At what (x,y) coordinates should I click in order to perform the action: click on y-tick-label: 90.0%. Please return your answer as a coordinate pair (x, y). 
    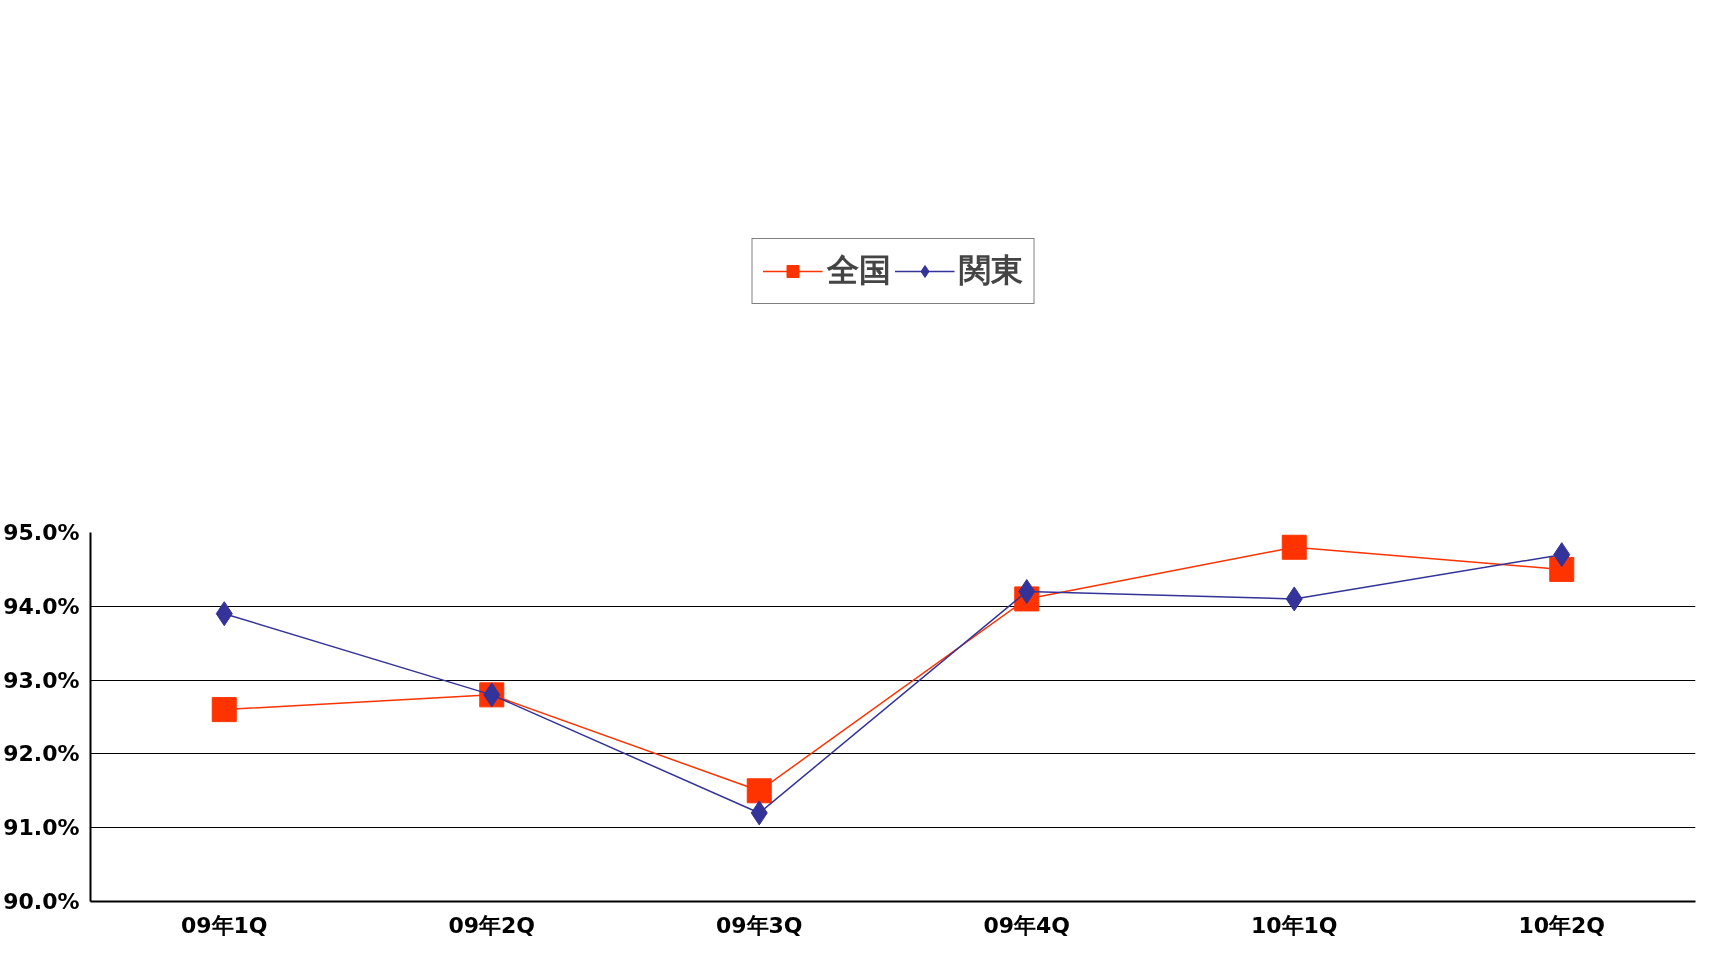
    Looking at the image, I should click on (41, 901).